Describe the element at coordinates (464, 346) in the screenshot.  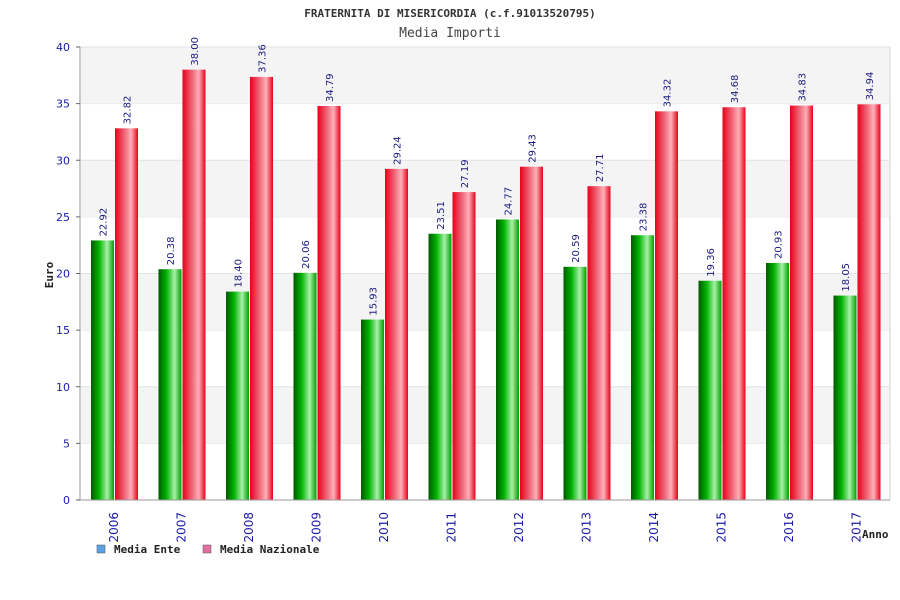
I see `bar-nazionale-2011` at that location.